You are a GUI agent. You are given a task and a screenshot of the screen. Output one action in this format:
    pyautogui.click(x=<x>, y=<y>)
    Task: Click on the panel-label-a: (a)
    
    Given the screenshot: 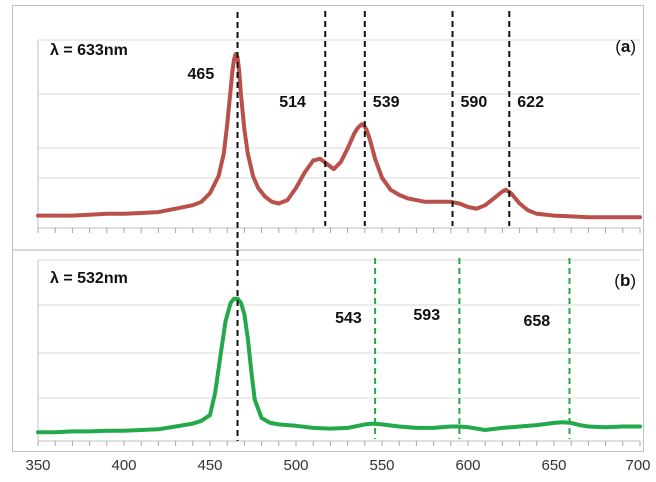 What is the action you would take?
    pyautogui.click(x=625, y=46)
    